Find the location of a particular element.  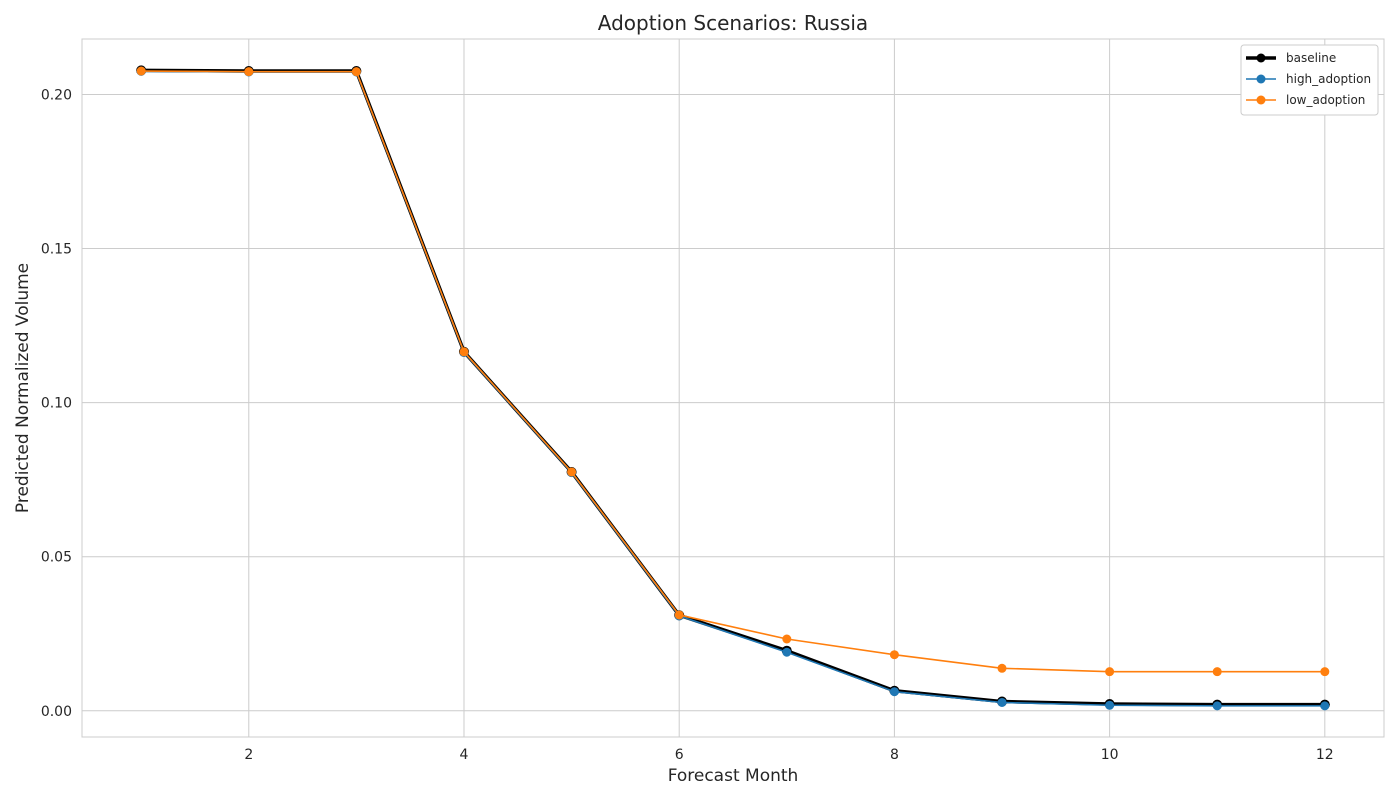

x-tick-label: 6 is located at coordinates (679, 755).